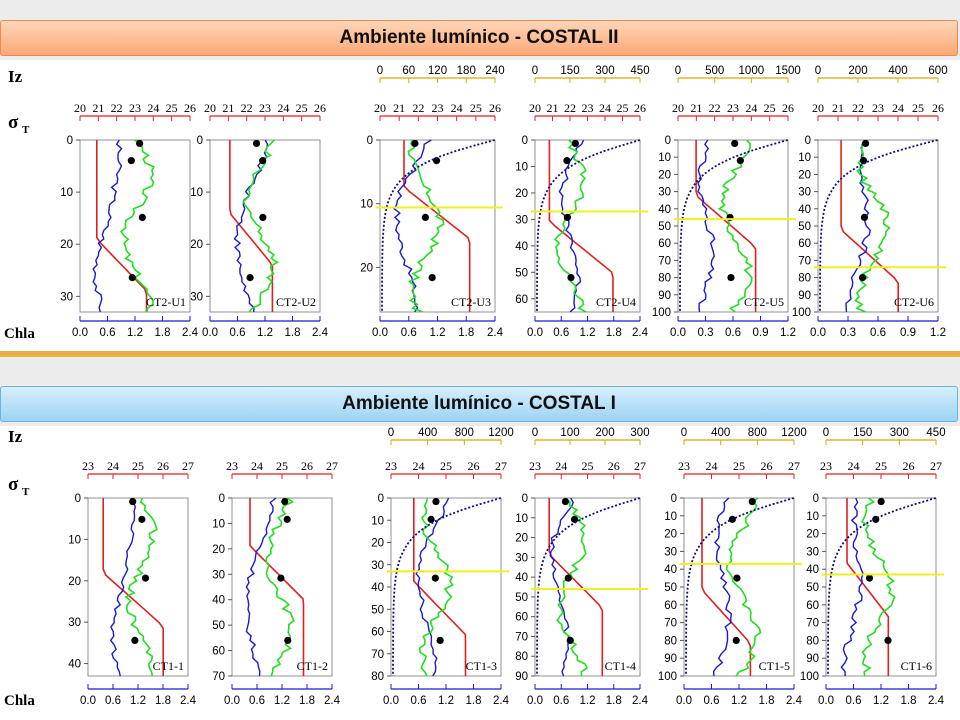  What do you see at coordinates (13, 484) in the screenshot?
I see `sigma-t-label: σ` at bounding box center [13, 484].